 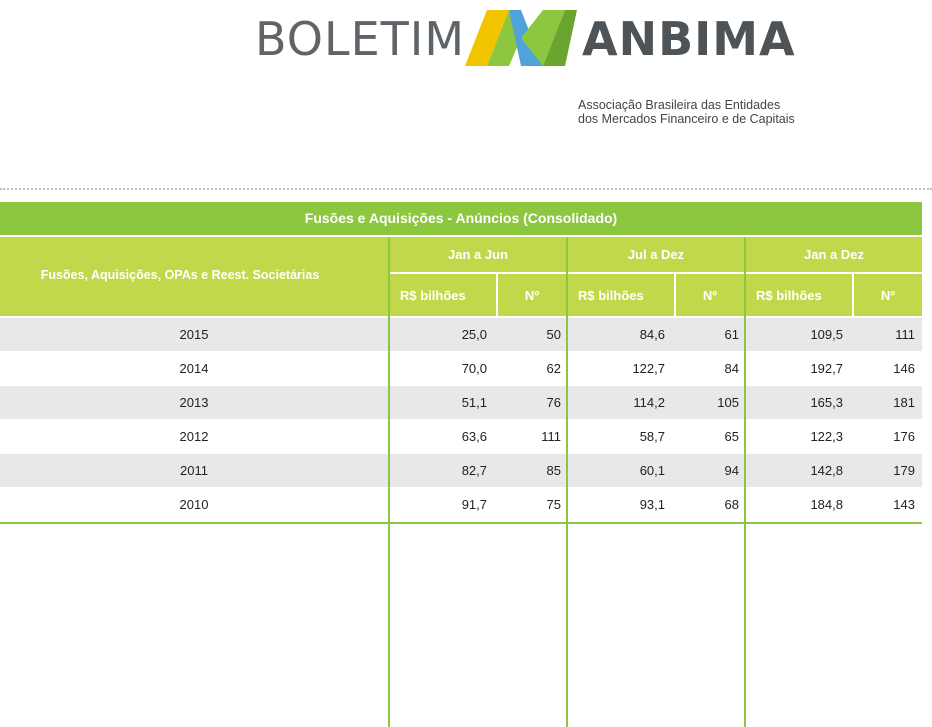 I want to click on group-header-jul-dez: Jul a Dez, so click(x=656, y=254).